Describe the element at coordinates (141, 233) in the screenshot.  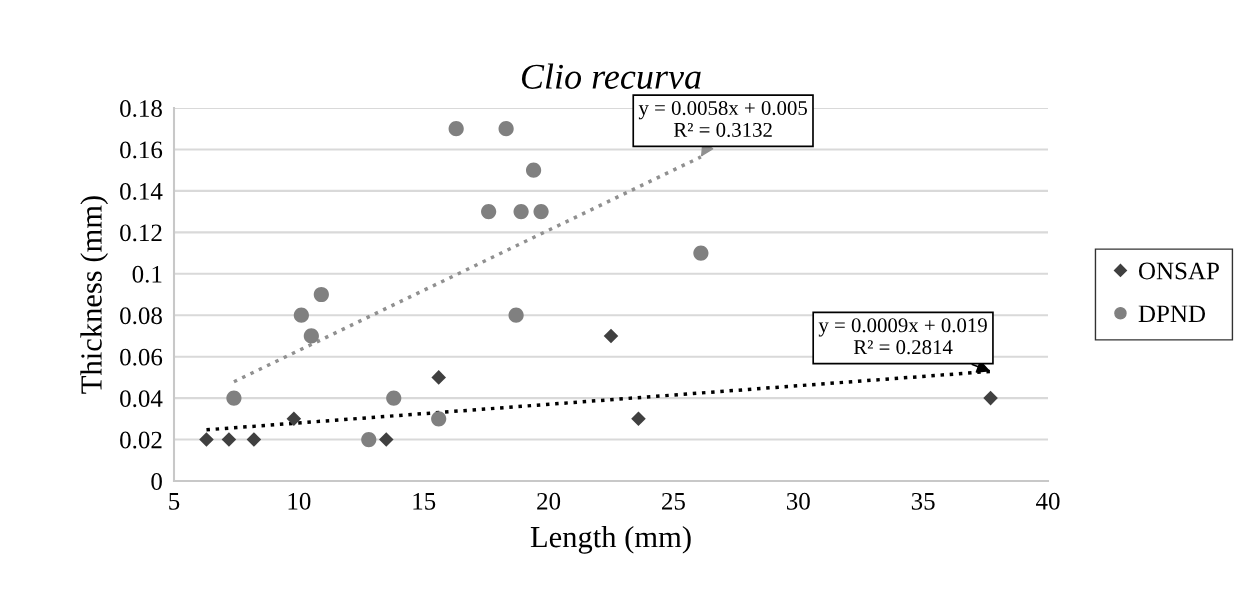
I see `y-tick-label: 0.12` at that location.